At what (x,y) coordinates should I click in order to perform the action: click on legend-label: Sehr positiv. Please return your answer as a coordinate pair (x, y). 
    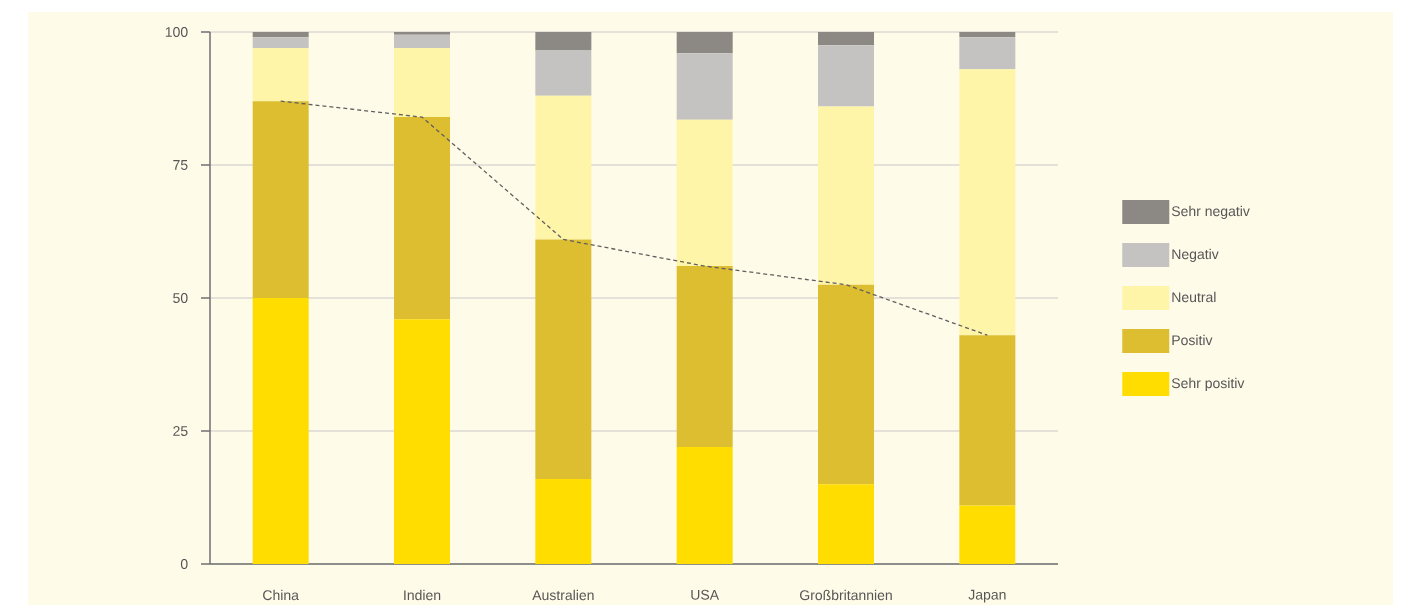
    Looking at the image, I should click on (1208, 384).